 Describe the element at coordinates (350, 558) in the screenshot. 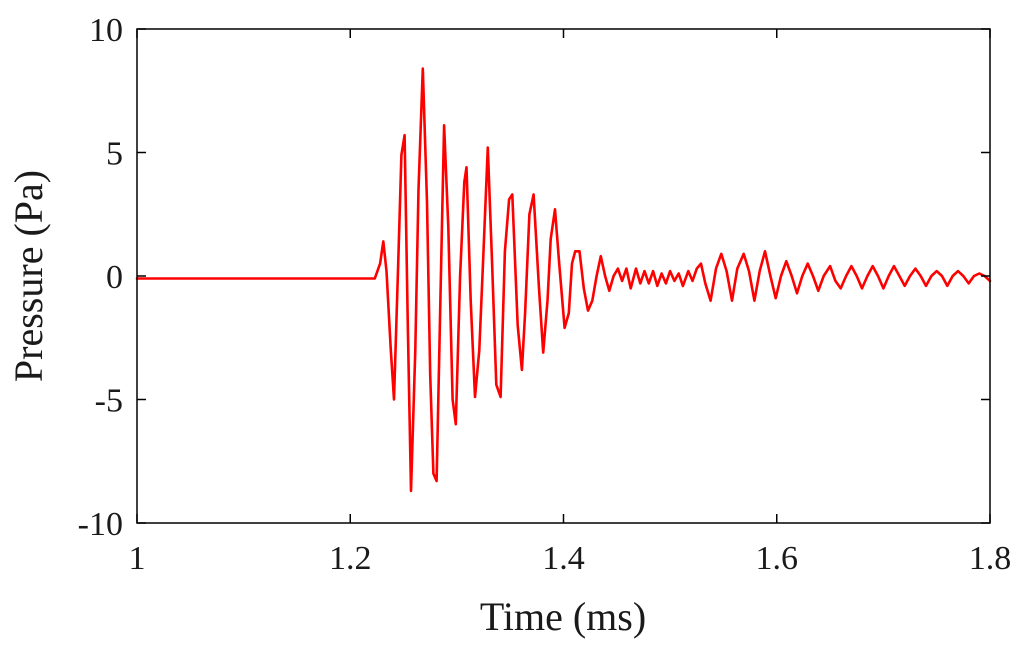

I see `x-tick-label: 1.2` at that location.